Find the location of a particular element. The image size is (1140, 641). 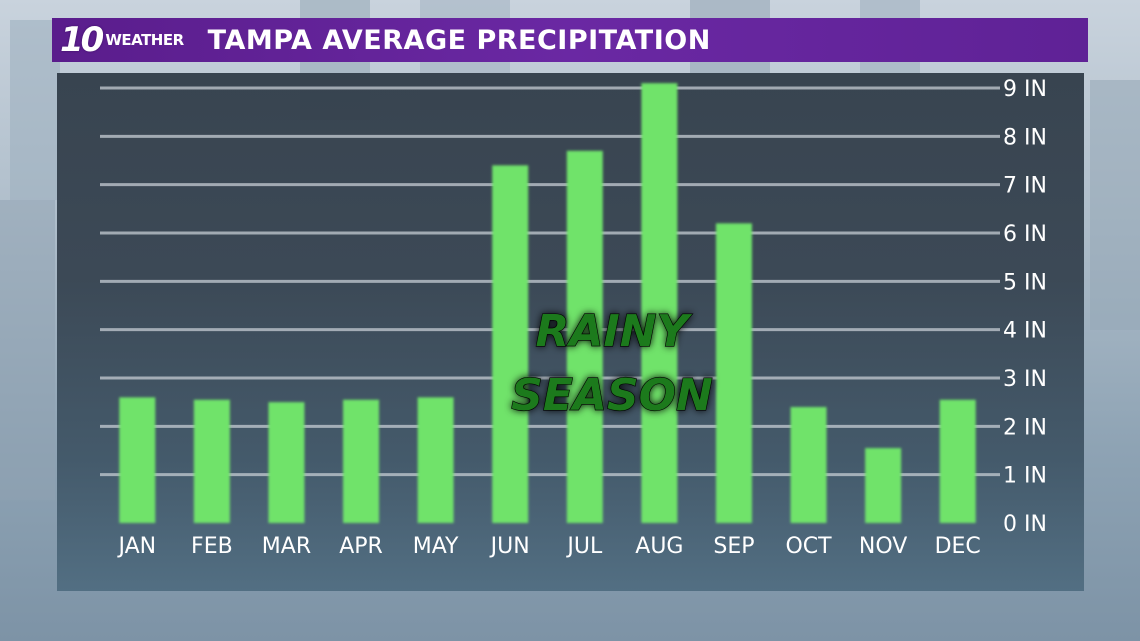

x-tick-labels: JAN FEB MAR APR MAY JUN JUL AUG SEP OCT NOV DEC is located at coordinates (548, 546).